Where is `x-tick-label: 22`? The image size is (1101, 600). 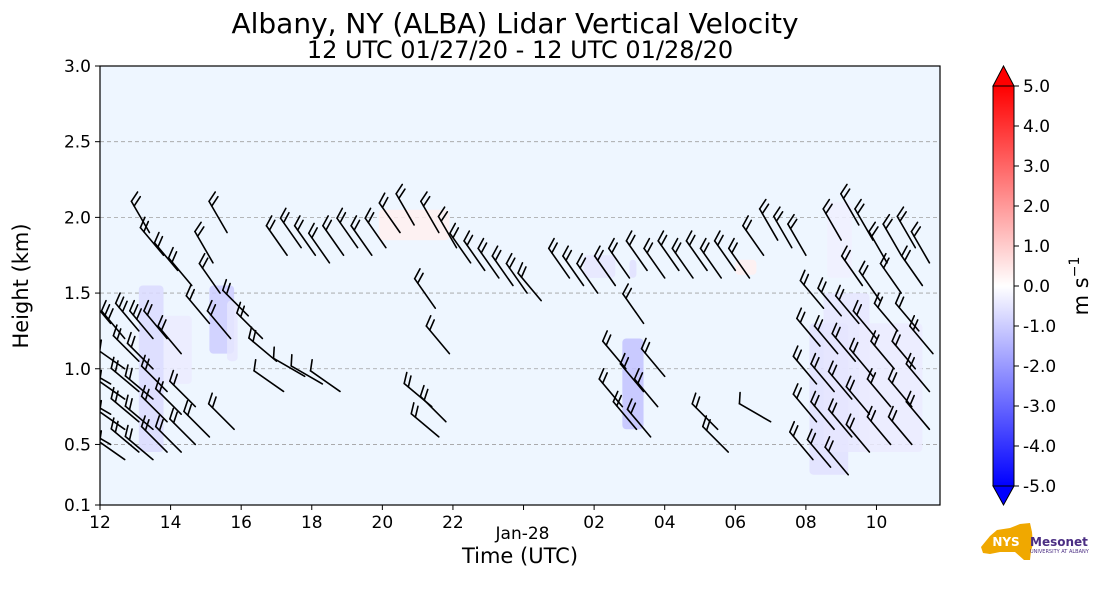 x-tick-label: 22 is located at coordinates (453, 523).